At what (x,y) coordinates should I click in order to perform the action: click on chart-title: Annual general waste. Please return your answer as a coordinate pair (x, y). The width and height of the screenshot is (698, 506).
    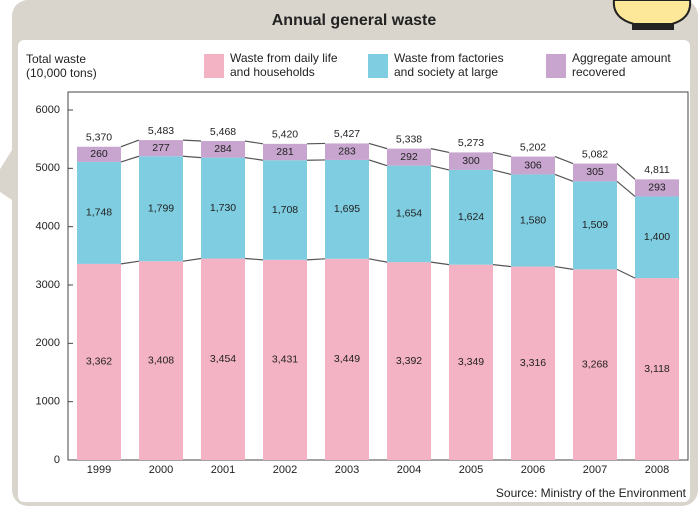
    Looking at the image, I should click on (354, 20).